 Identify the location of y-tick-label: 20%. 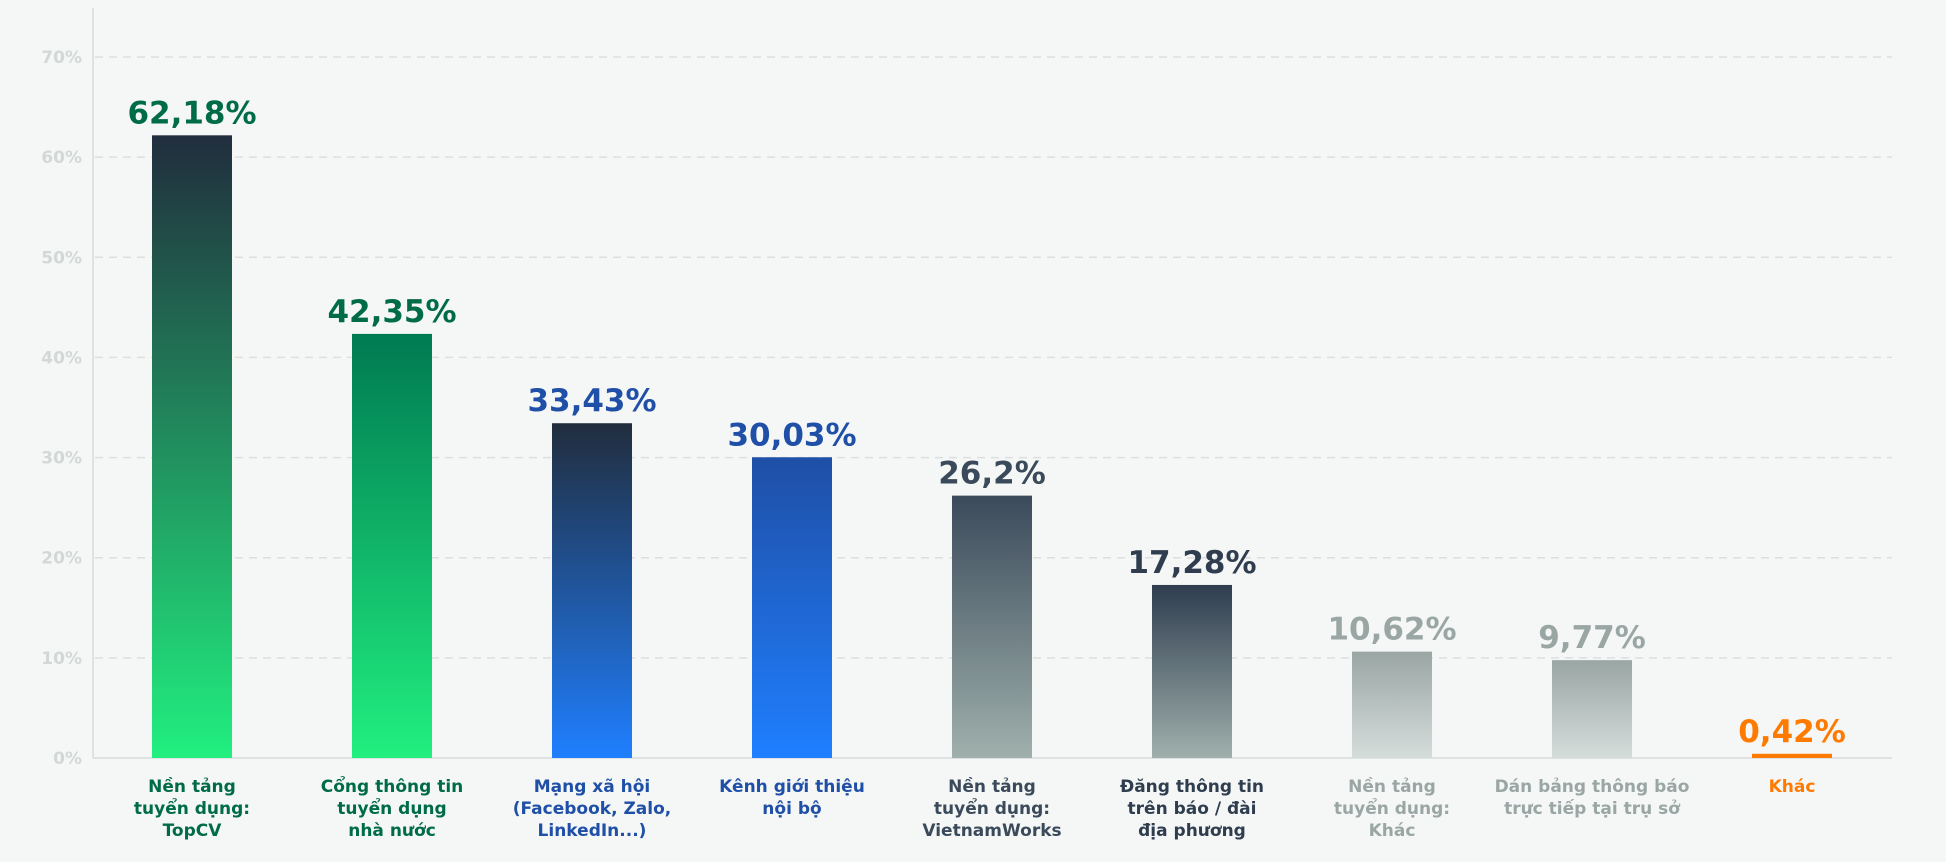
(61, 559).